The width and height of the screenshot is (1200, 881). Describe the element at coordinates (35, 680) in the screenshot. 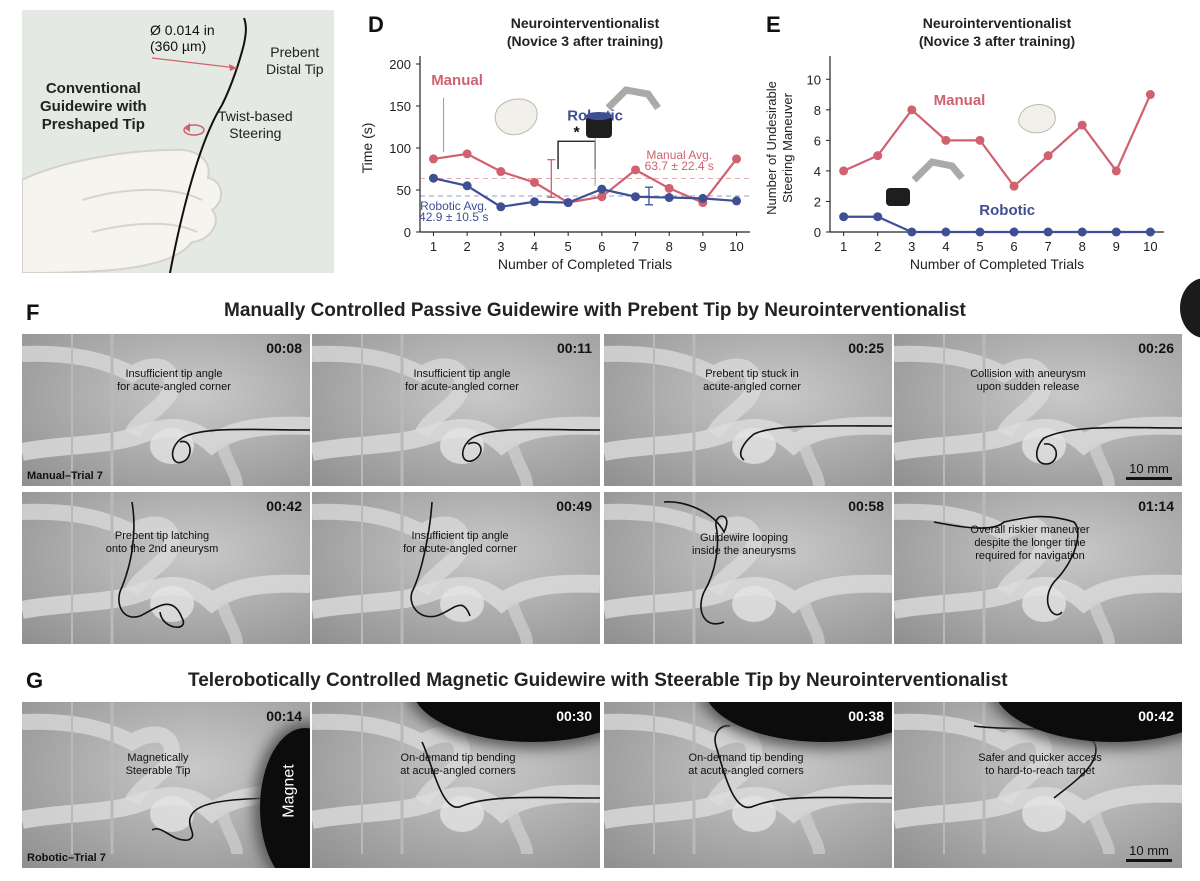

I see `panel-g-letter: G` at that location.